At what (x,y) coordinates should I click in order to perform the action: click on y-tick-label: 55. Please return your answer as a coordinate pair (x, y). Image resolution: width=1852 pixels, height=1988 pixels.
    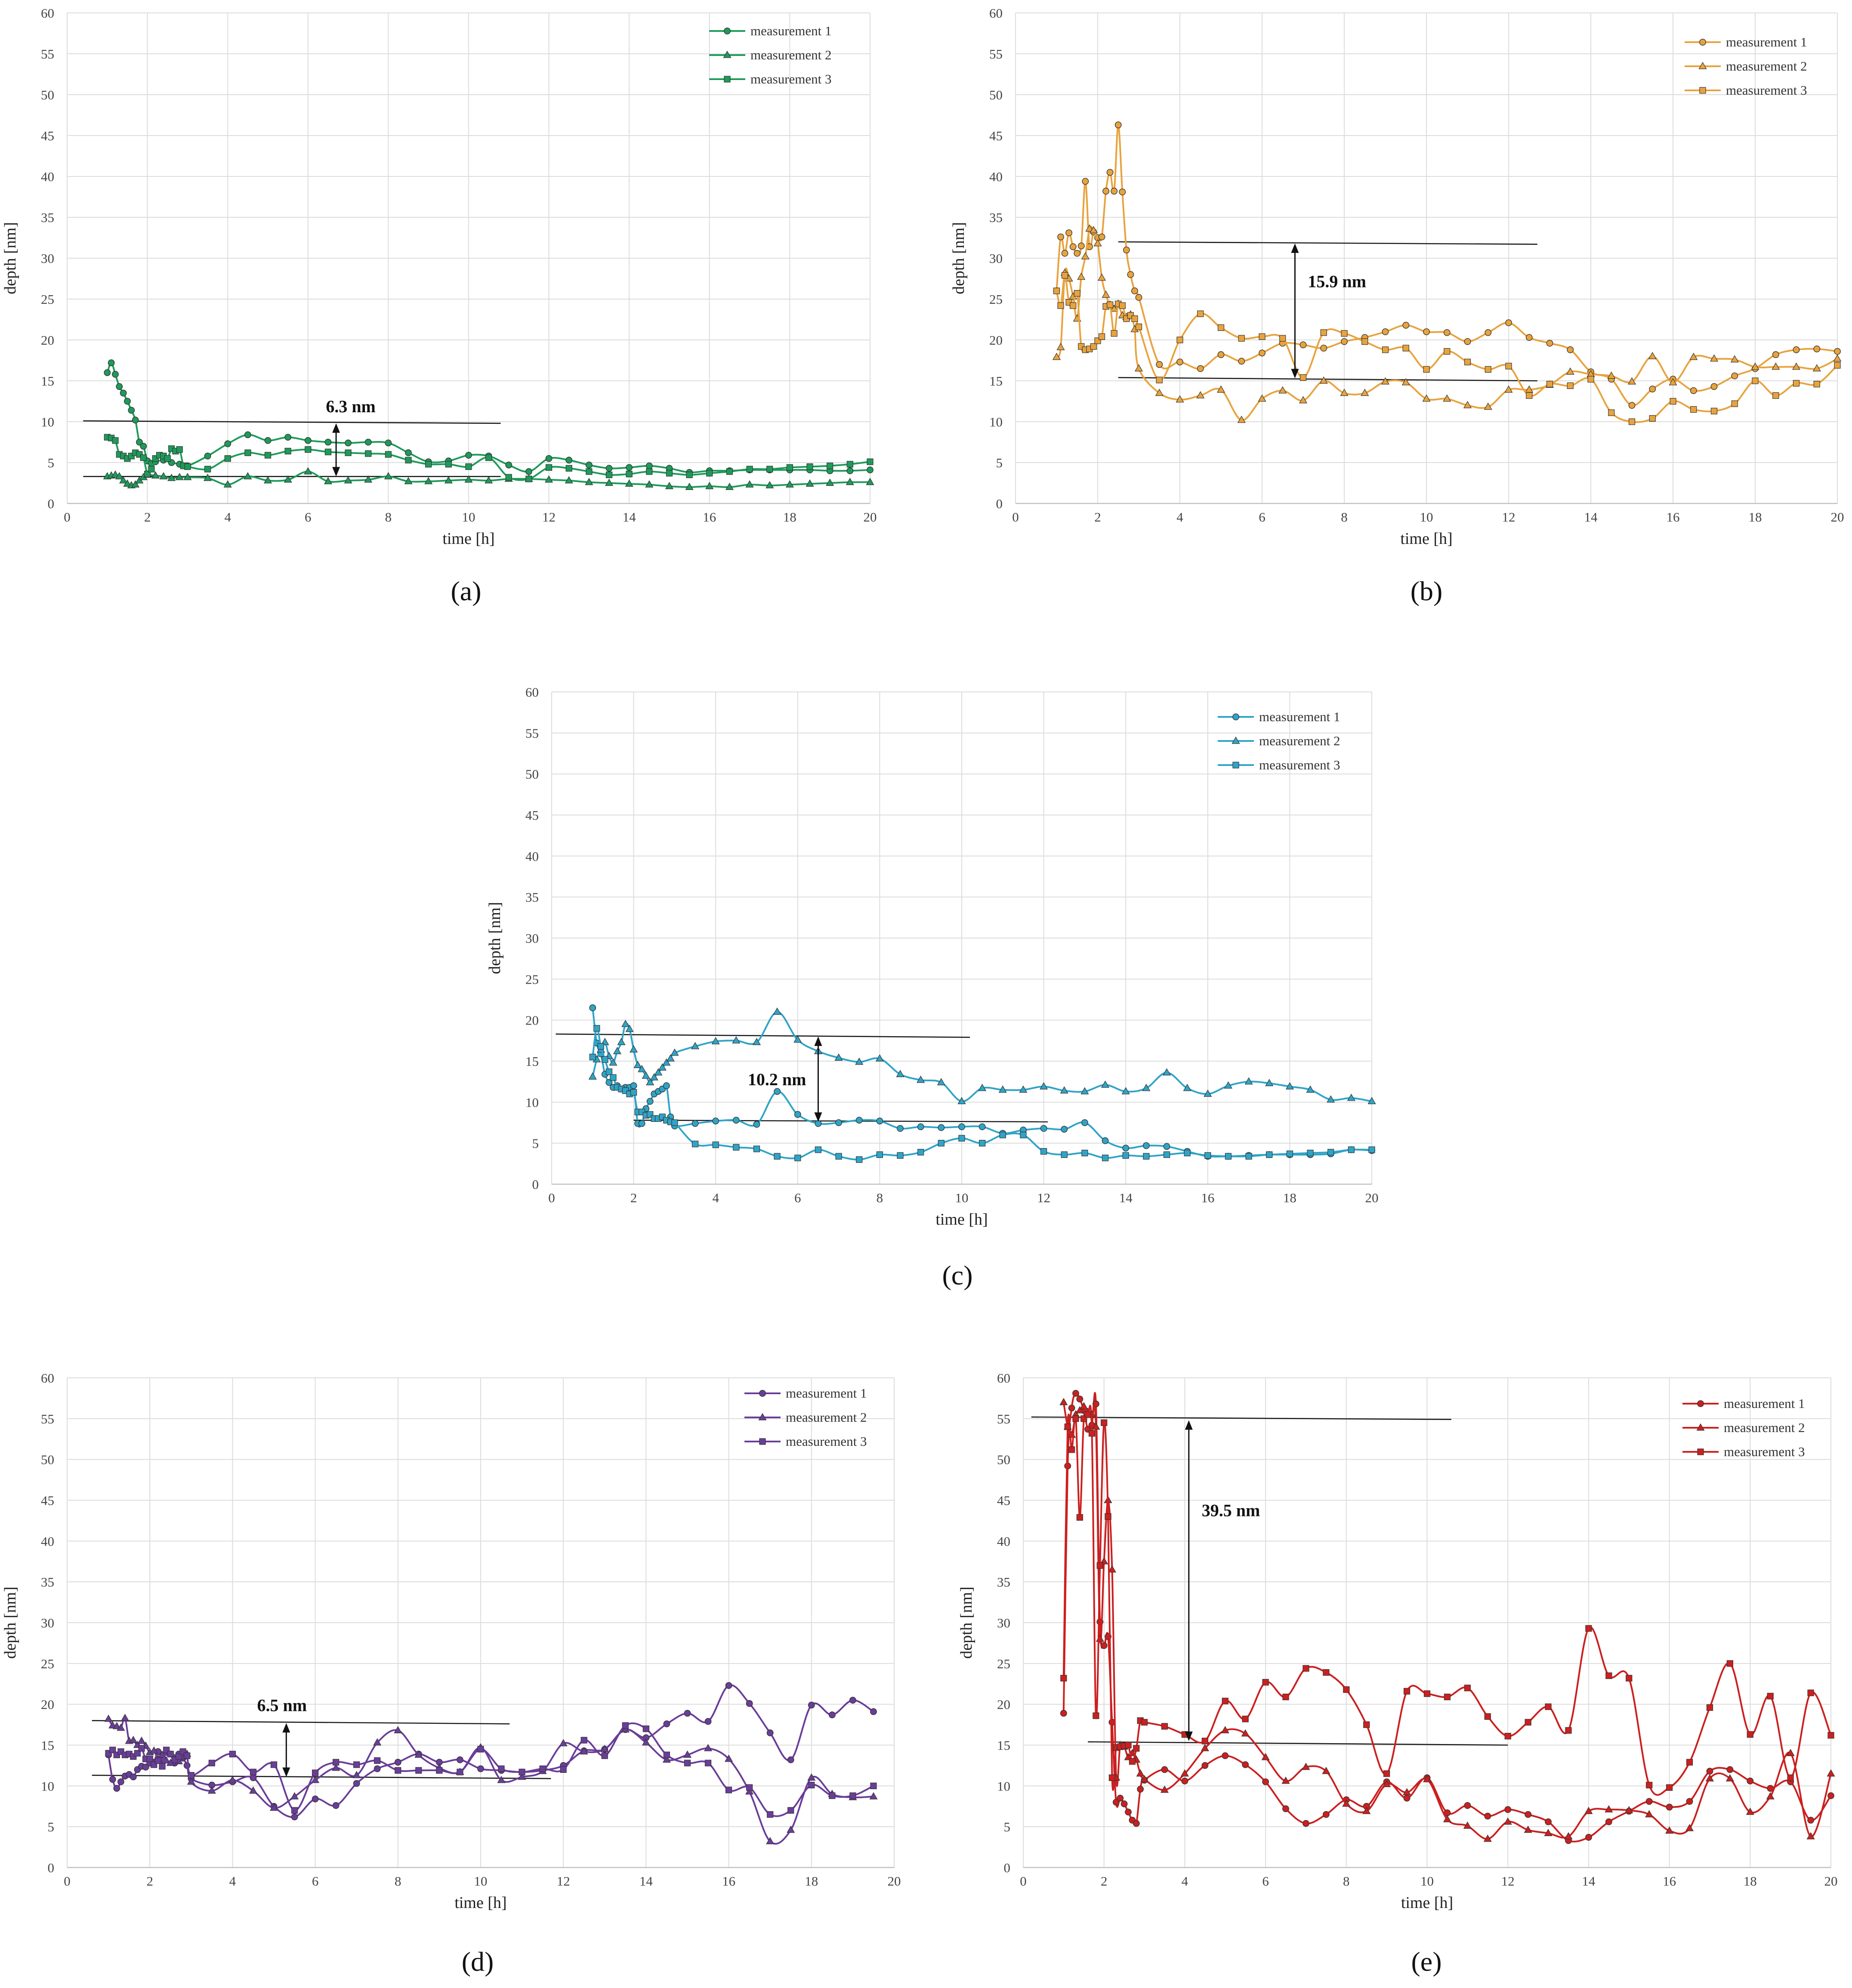
    Looking at the image, I should click on (532, 733).